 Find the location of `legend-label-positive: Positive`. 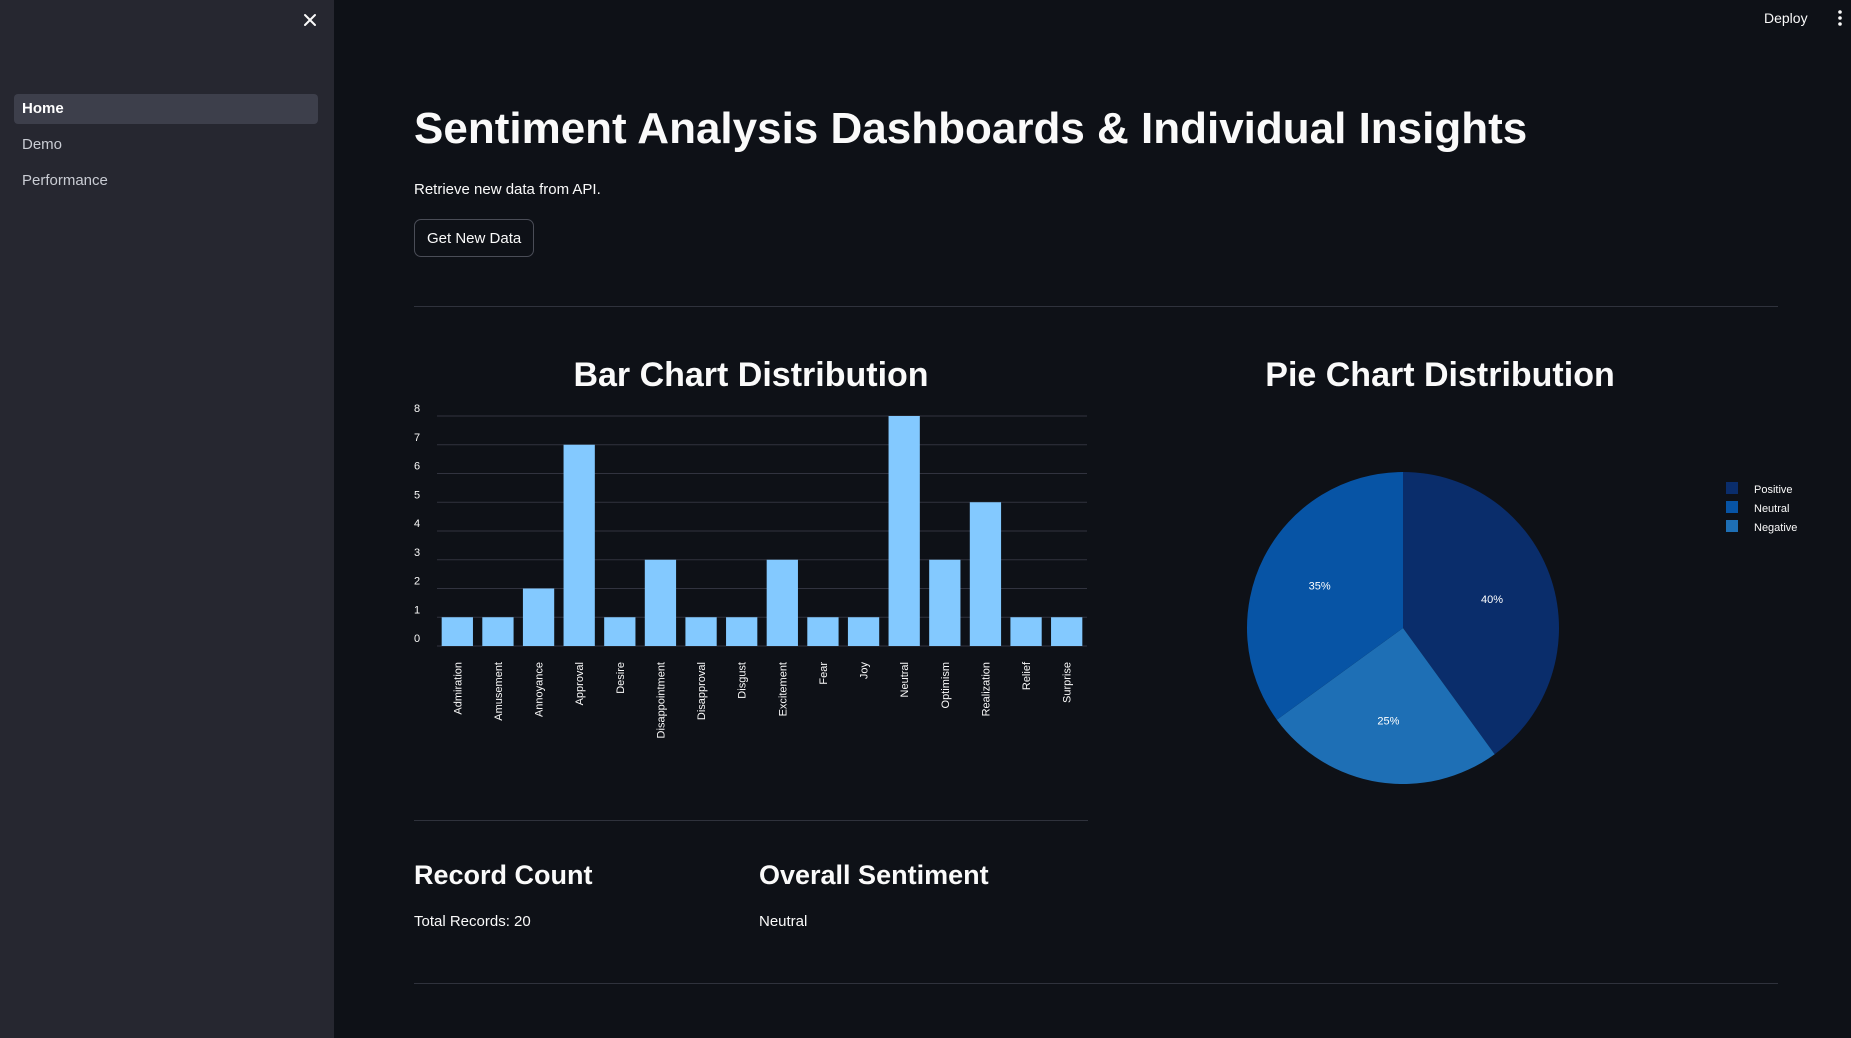

legend-label-positive: Positive is located at coordinates (1773, 490).